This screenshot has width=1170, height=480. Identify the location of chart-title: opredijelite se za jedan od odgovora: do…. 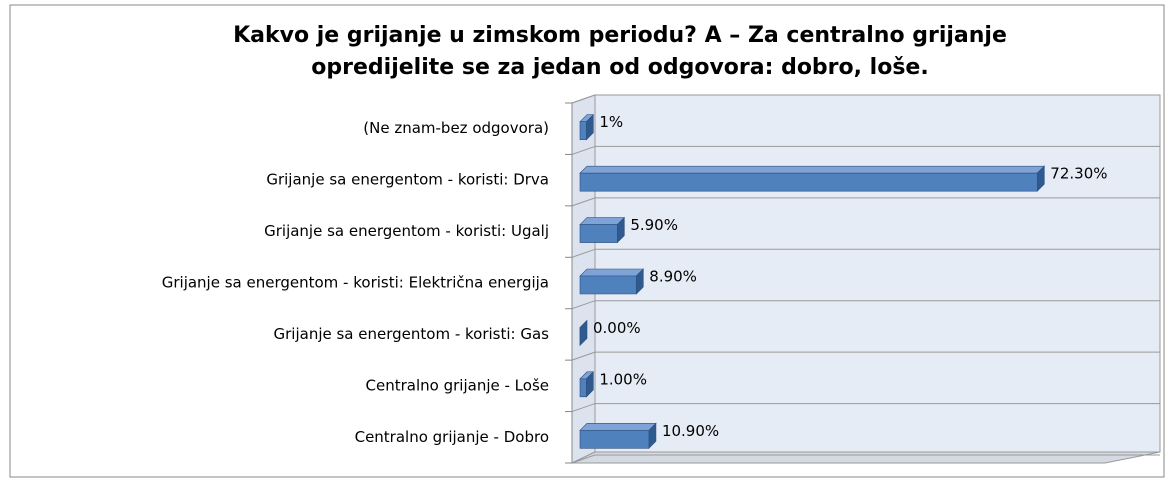
(619, 67).